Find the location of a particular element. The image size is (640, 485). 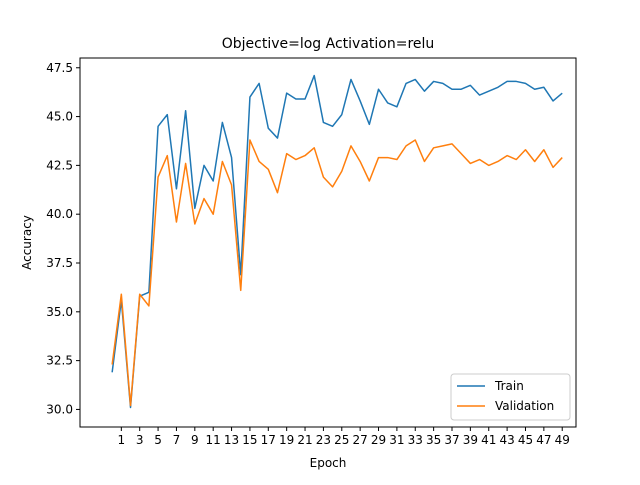

legend-label-train: Train is located at coordinates (509, 386).